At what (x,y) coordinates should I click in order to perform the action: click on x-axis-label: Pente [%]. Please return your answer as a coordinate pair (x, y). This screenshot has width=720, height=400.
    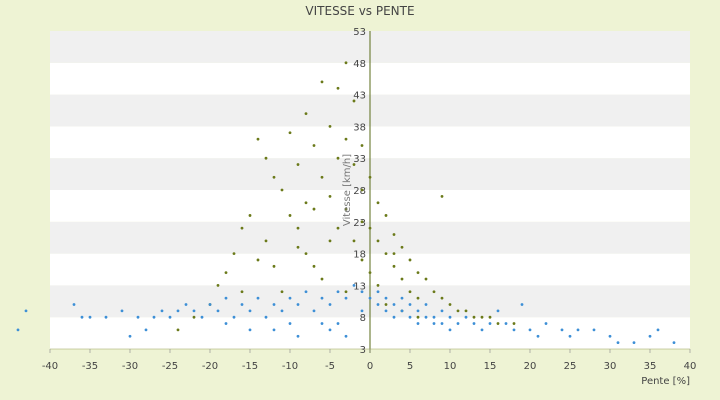
    Looking at the image, I should click on (665, 381).